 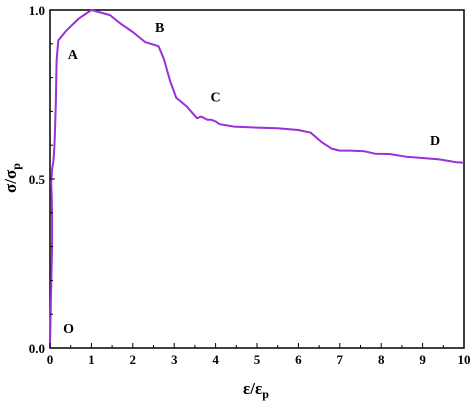 What do you see at coordinates (298, 359) in the screenshot?
I see `x-tick-label: 6` at bounding box center [298, 359].